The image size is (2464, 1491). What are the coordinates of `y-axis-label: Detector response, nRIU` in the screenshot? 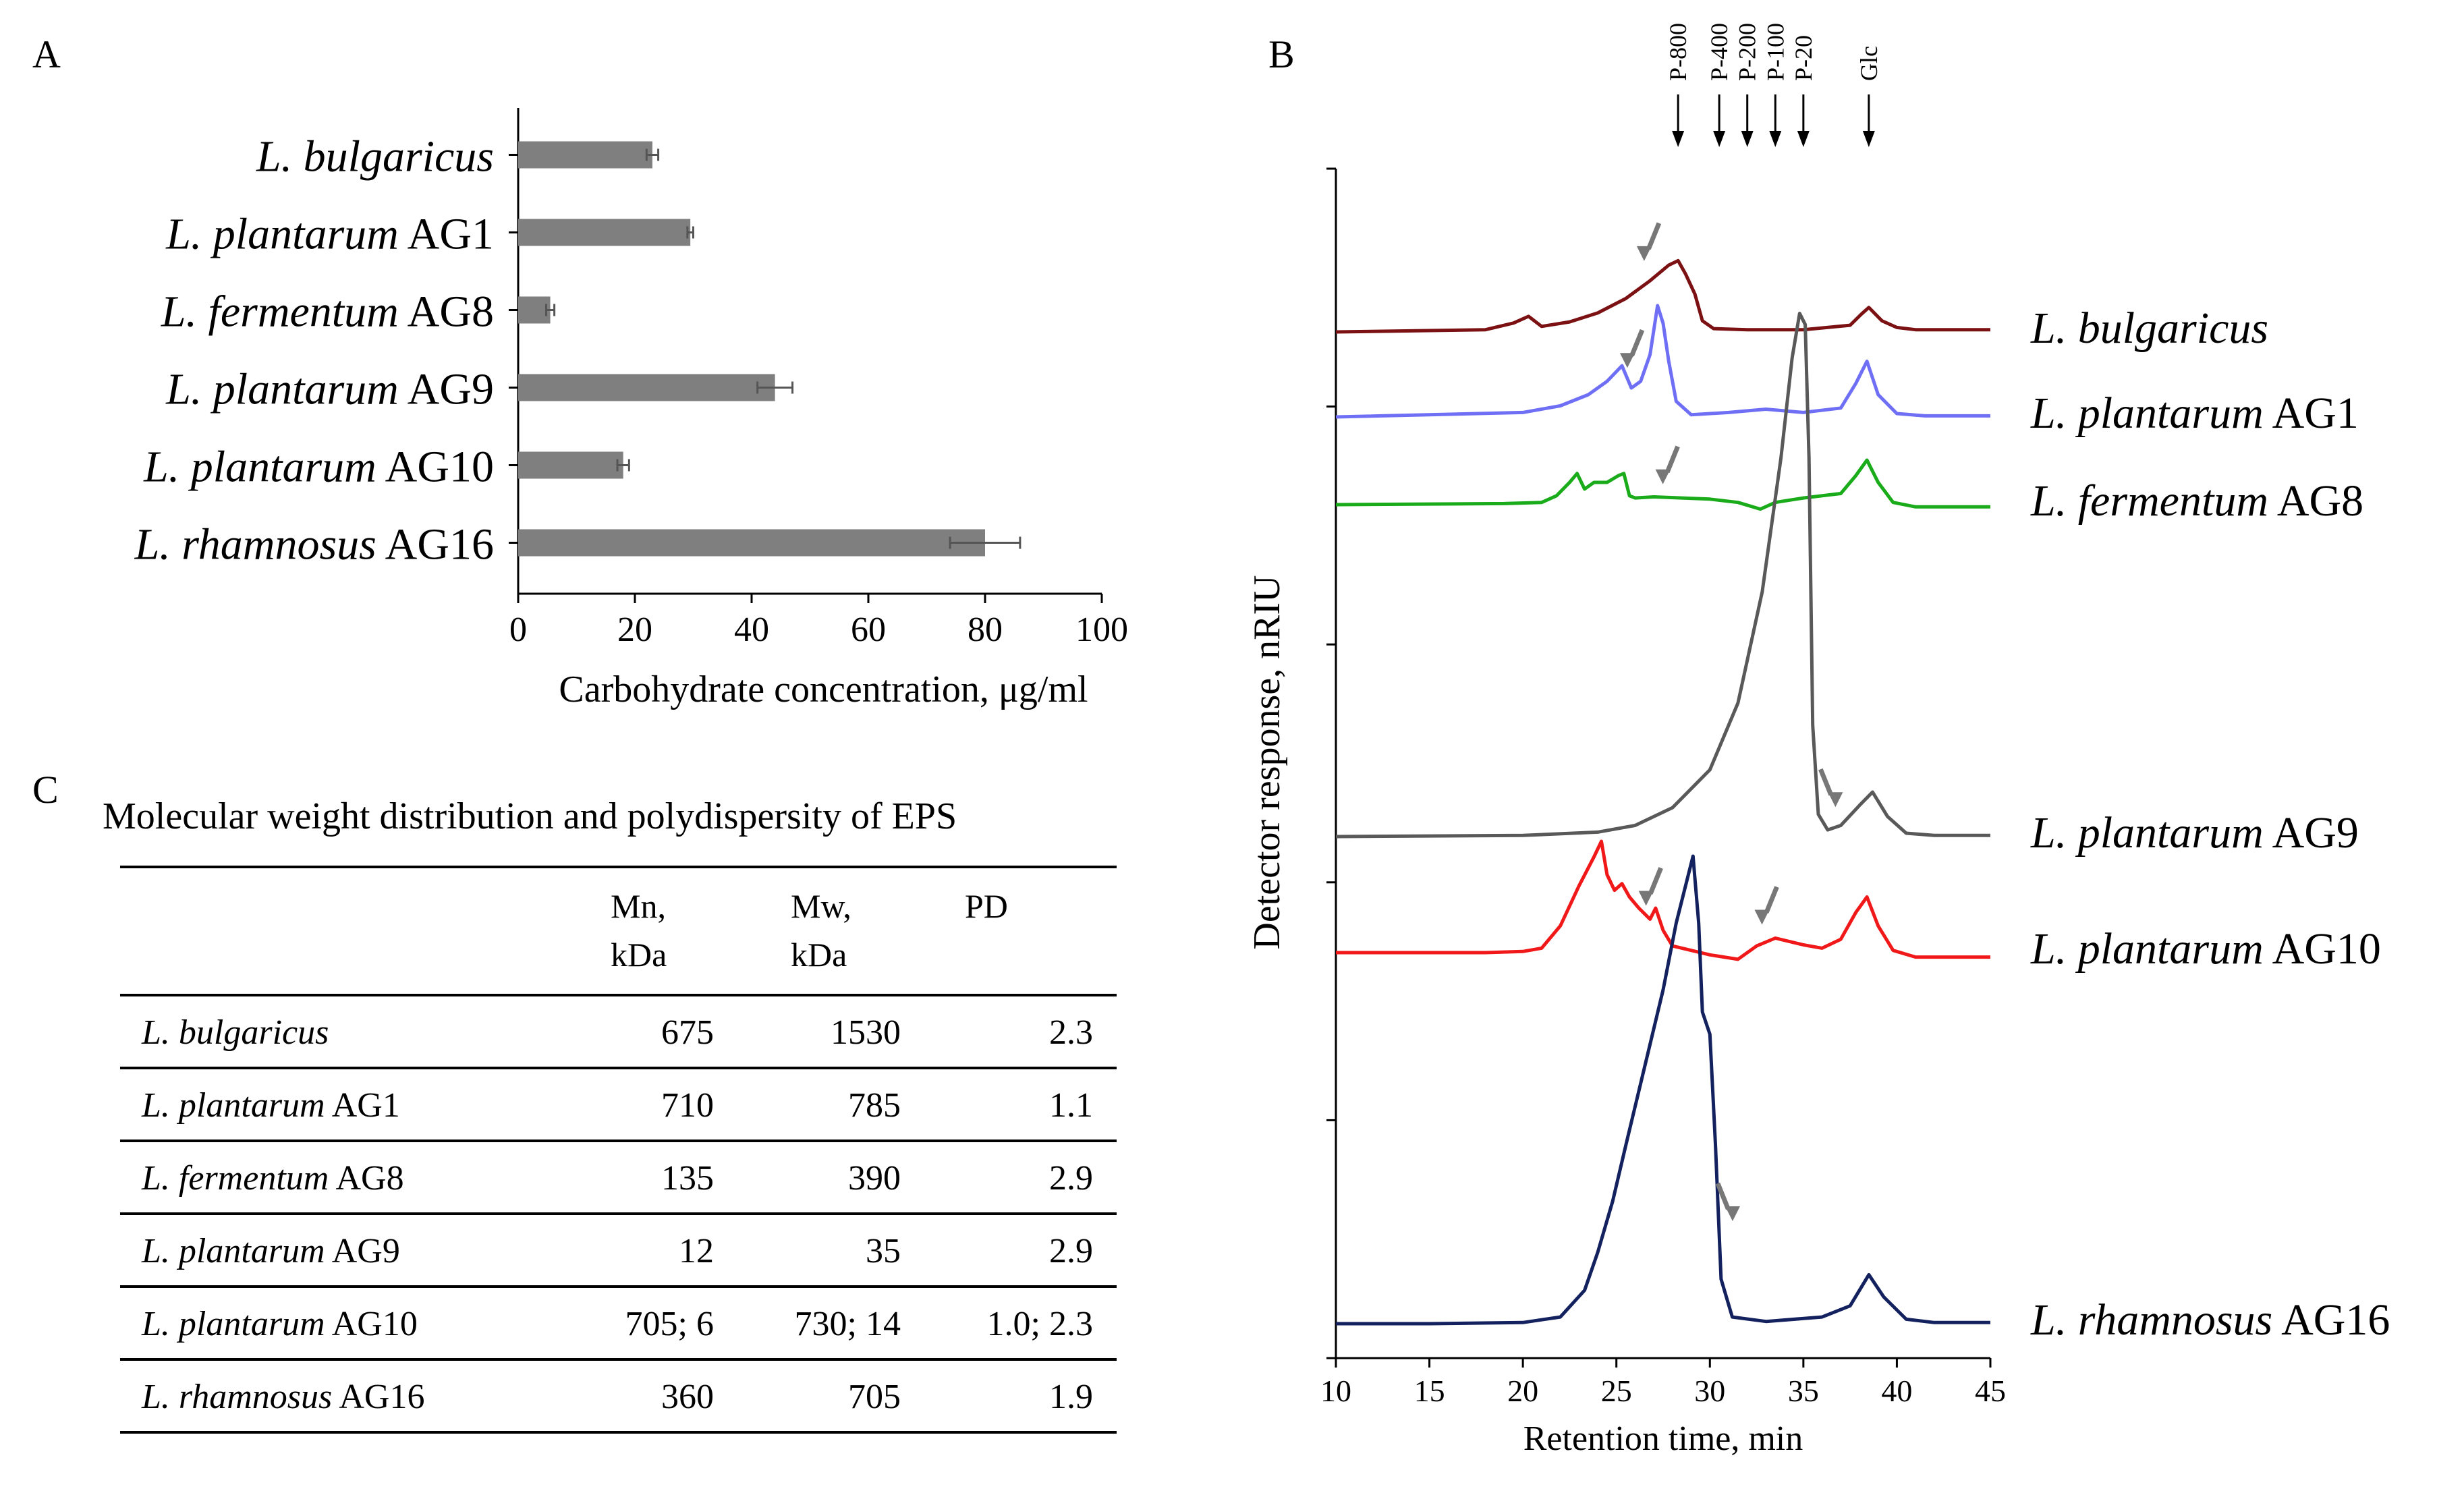 It's located at (1267, 762).